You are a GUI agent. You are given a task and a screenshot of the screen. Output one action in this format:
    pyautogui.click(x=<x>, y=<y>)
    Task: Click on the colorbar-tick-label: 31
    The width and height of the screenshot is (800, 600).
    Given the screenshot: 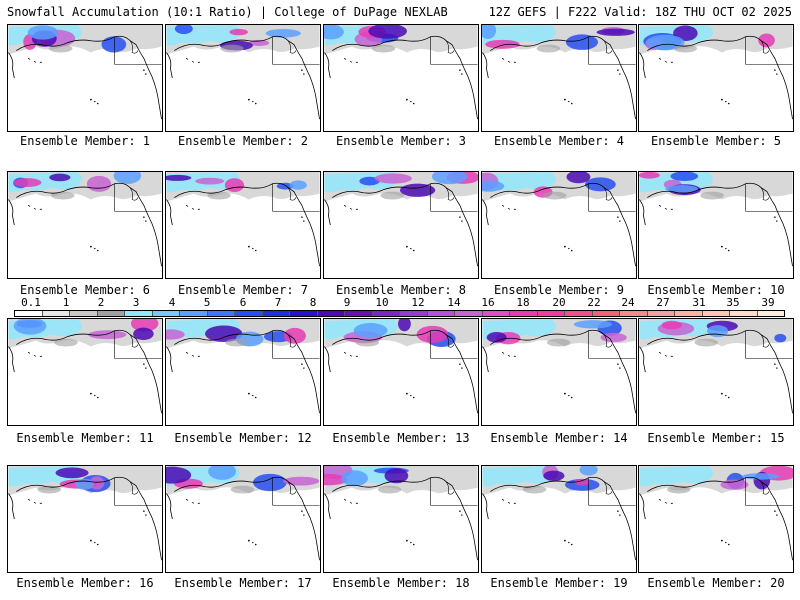 What is the action you would take?
    pyautogui.click(x=699, y=302)
    